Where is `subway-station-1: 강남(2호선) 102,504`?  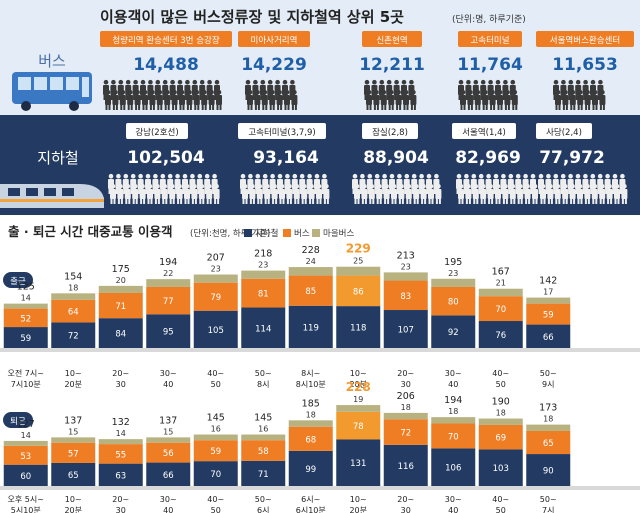
subway-station-1: 강남(2호선) 102,504 is located at coordinates (165, 145).